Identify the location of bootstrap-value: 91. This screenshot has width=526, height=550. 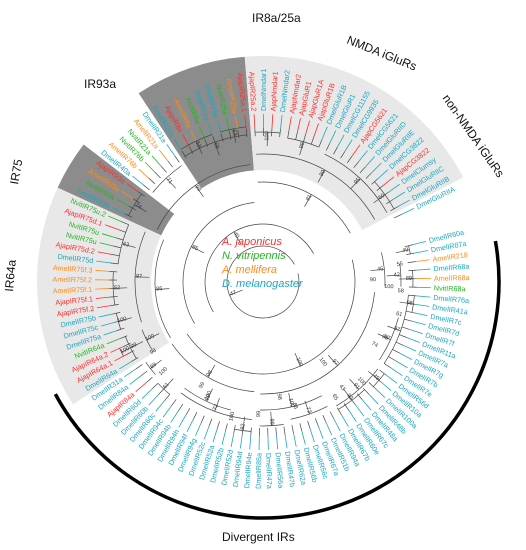
(356, 386).